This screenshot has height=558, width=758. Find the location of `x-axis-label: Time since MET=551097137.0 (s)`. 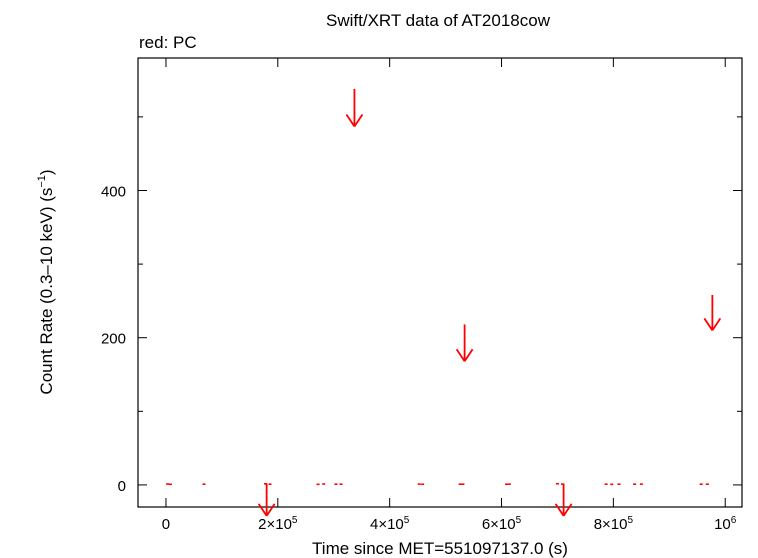

x-axis-label: Time since MET=551097137.0 (s) is located at coordinates (440, 548).